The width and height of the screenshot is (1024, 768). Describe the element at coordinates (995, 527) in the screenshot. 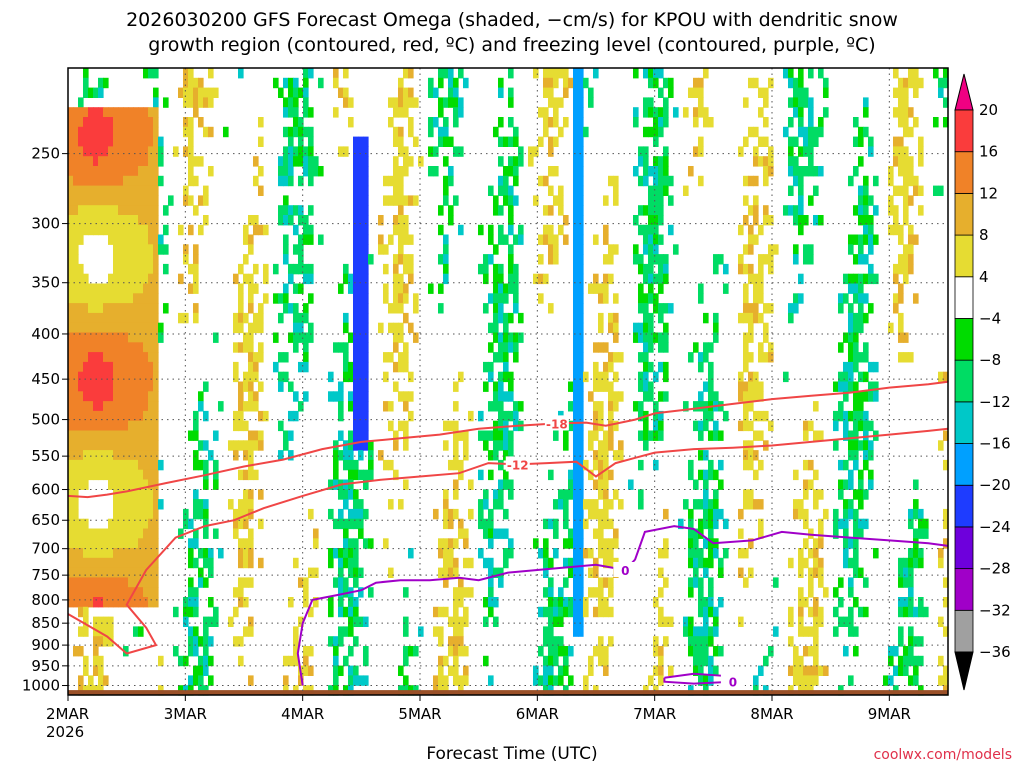

I see `colorbar-label: −24` at that location.